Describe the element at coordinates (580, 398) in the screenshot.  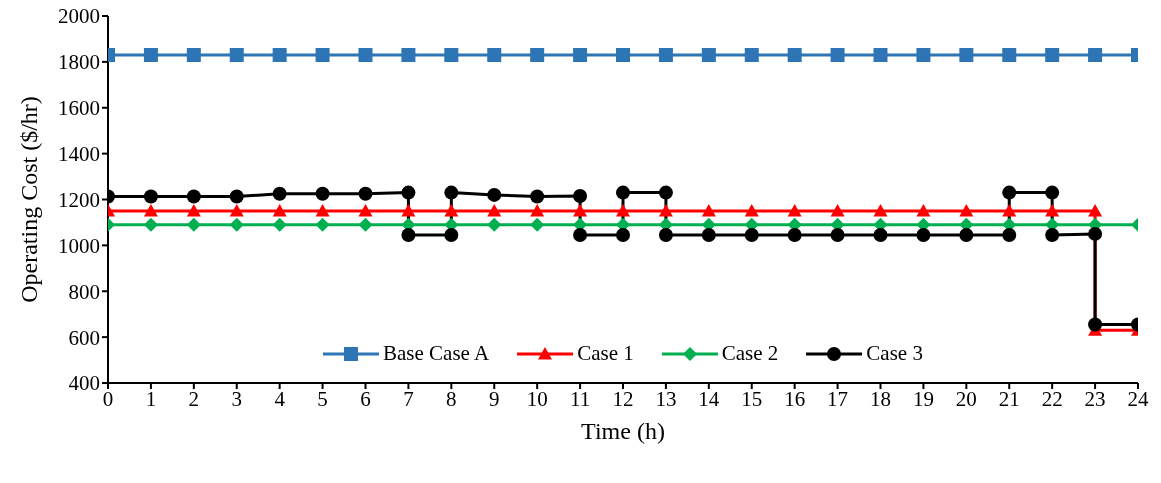
I see `x-tick-label: 11` at that location.